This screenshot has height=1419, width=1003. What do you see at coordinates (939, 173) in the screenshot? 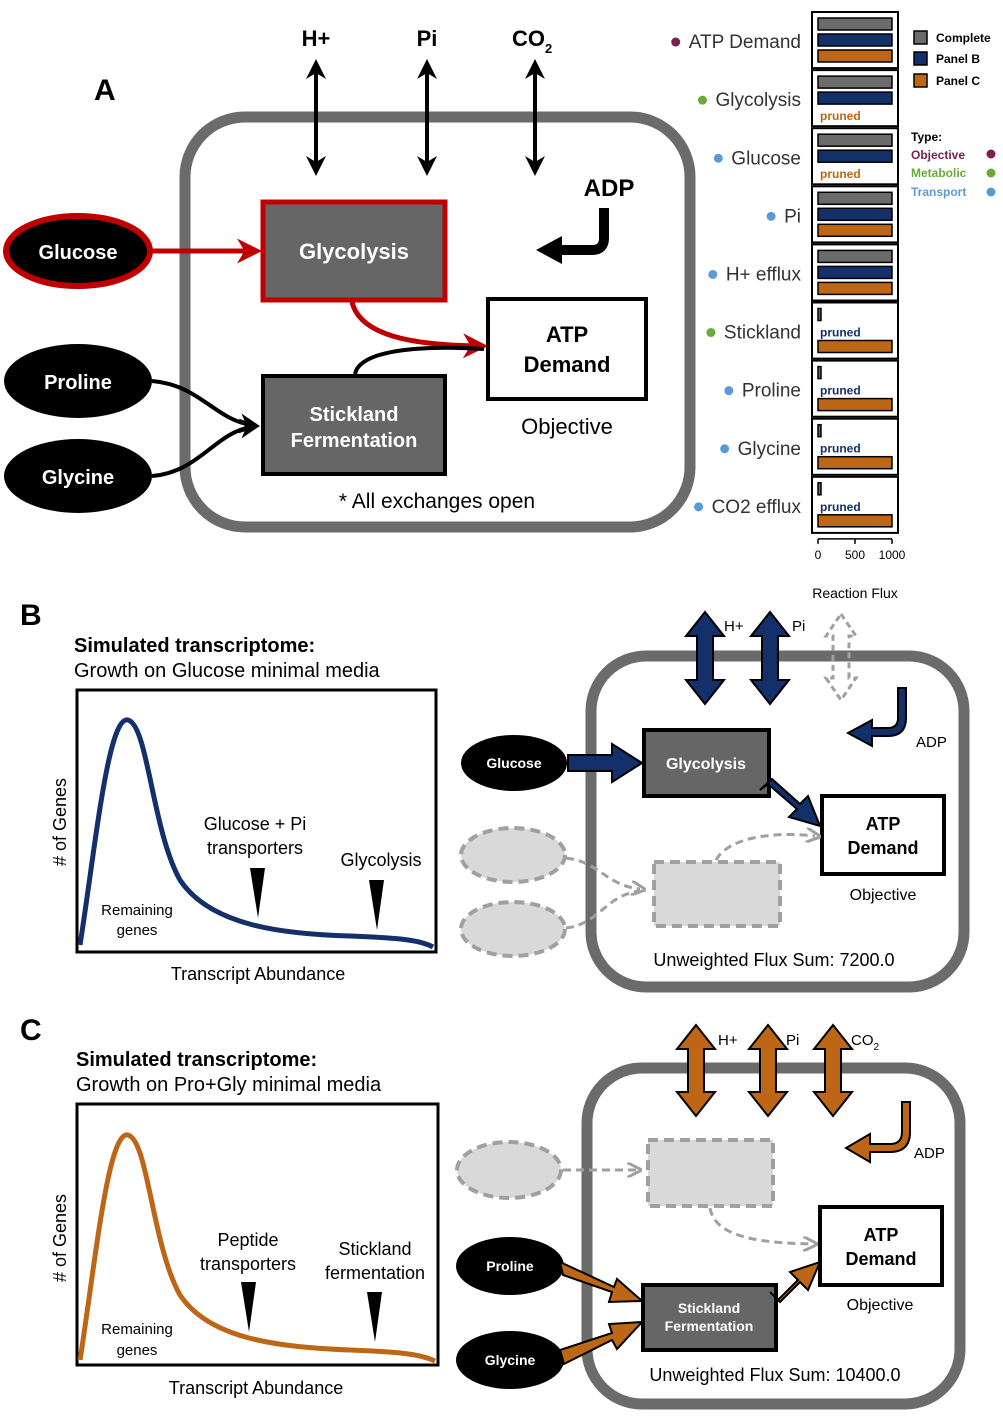
I see `type-legend-metabolic: Metabolic` at bounding box center [939, 173].